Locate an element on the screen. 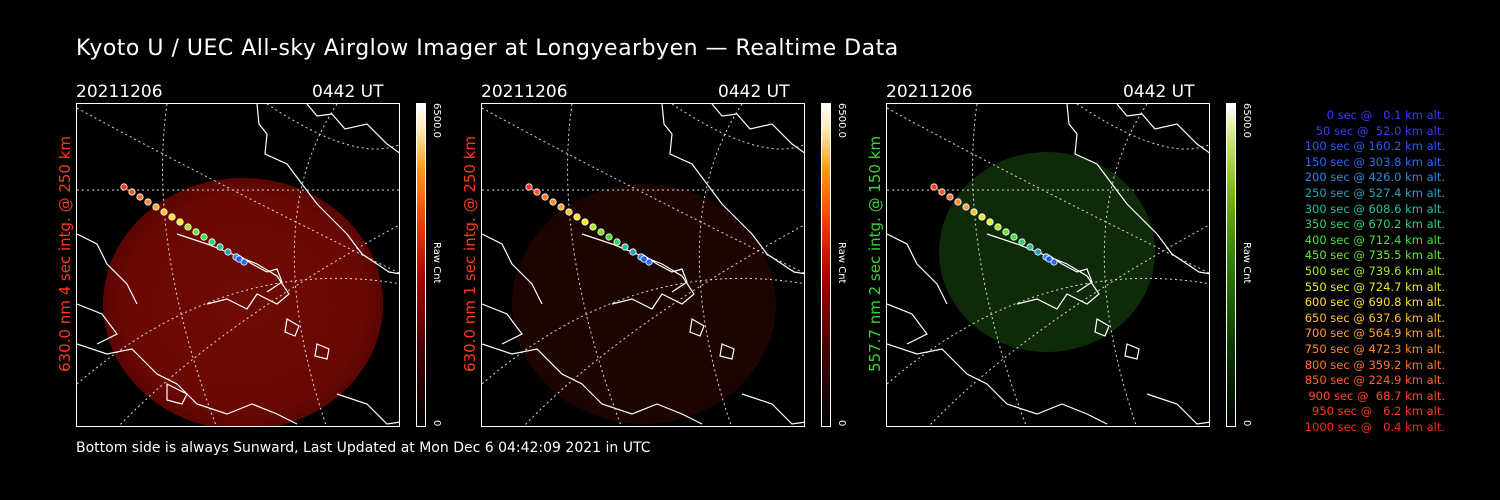 This screenshot has width=1500, height=500. legend-row: 950 sec @ 6.2 km alt. is located at coordinates (1378, 411).